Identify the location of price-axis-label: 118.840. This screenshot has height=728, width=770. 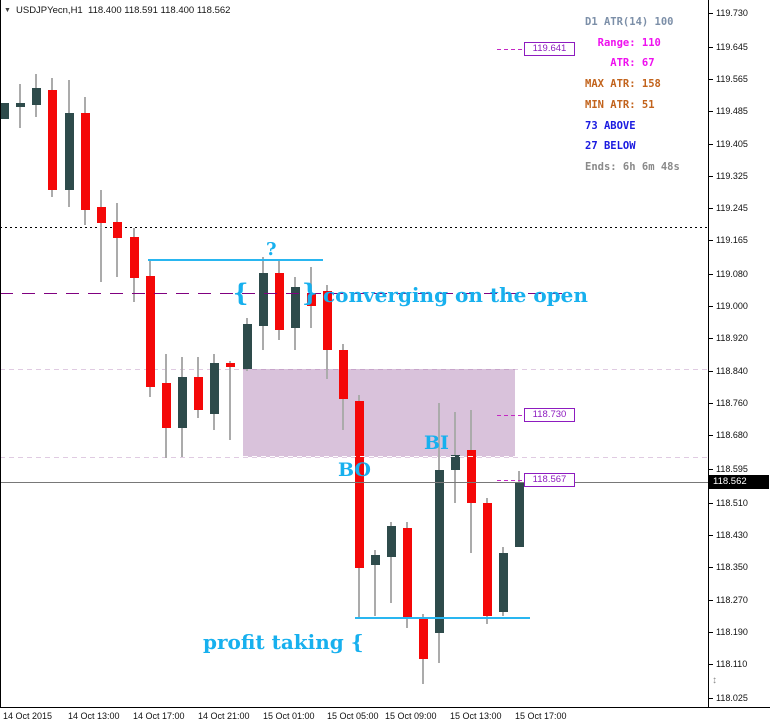
(732, 371).